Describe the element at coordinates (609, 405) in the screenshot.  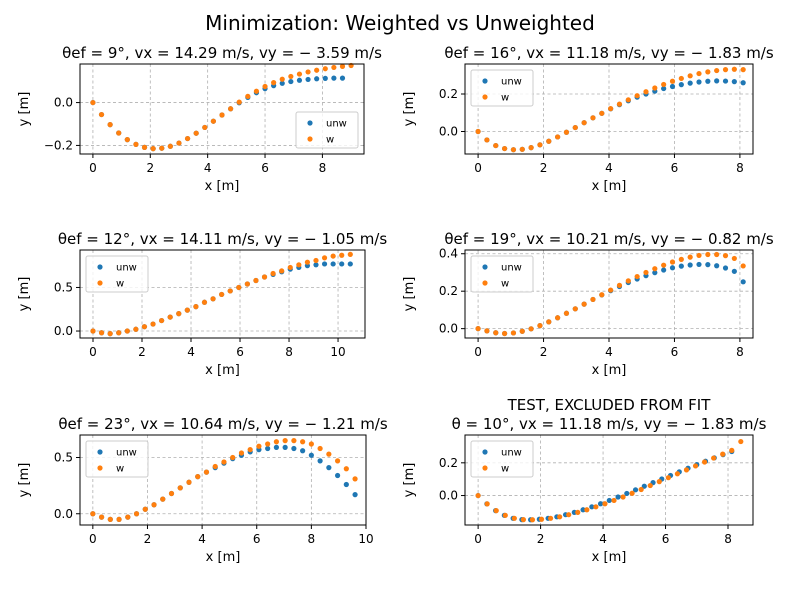
I see `subplot-title: TEST, EXCLUDED FROM FIT` at that location.